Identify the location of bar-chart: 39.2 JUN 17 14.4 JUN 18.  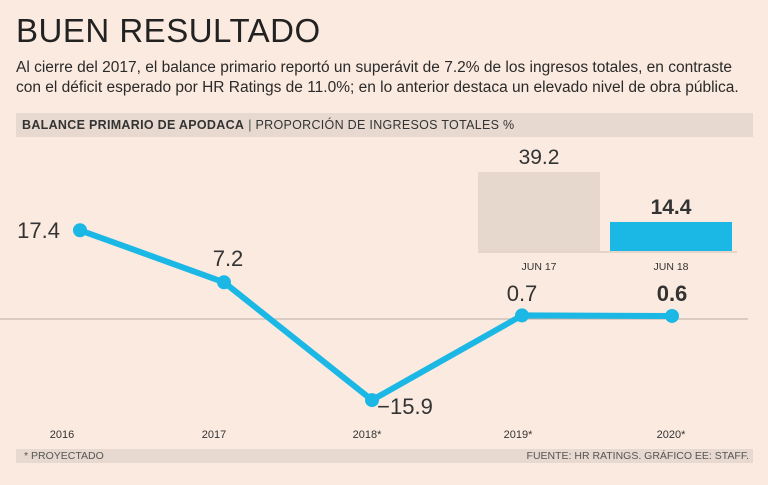
(607, 209).